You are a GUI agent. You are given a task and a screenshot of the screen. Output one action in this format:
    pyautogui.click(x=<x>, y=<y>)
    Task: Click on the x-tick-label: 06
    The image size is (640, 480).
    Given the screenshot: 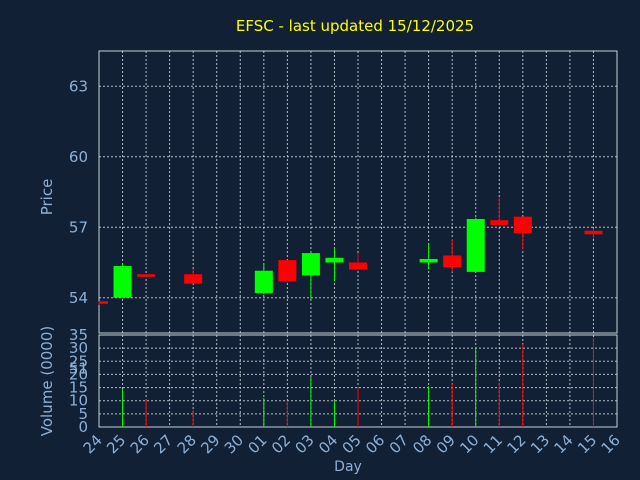 What is the action you would take?
    pyautogui.click(x=375, y=444)
    